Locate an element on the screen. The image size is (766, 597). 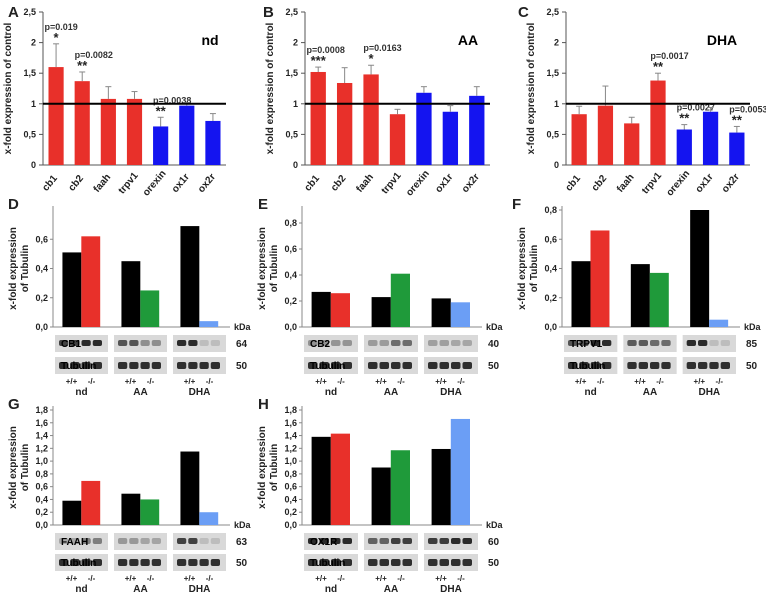
panel-h-group-label: AA is located at coordinates (391, 589).